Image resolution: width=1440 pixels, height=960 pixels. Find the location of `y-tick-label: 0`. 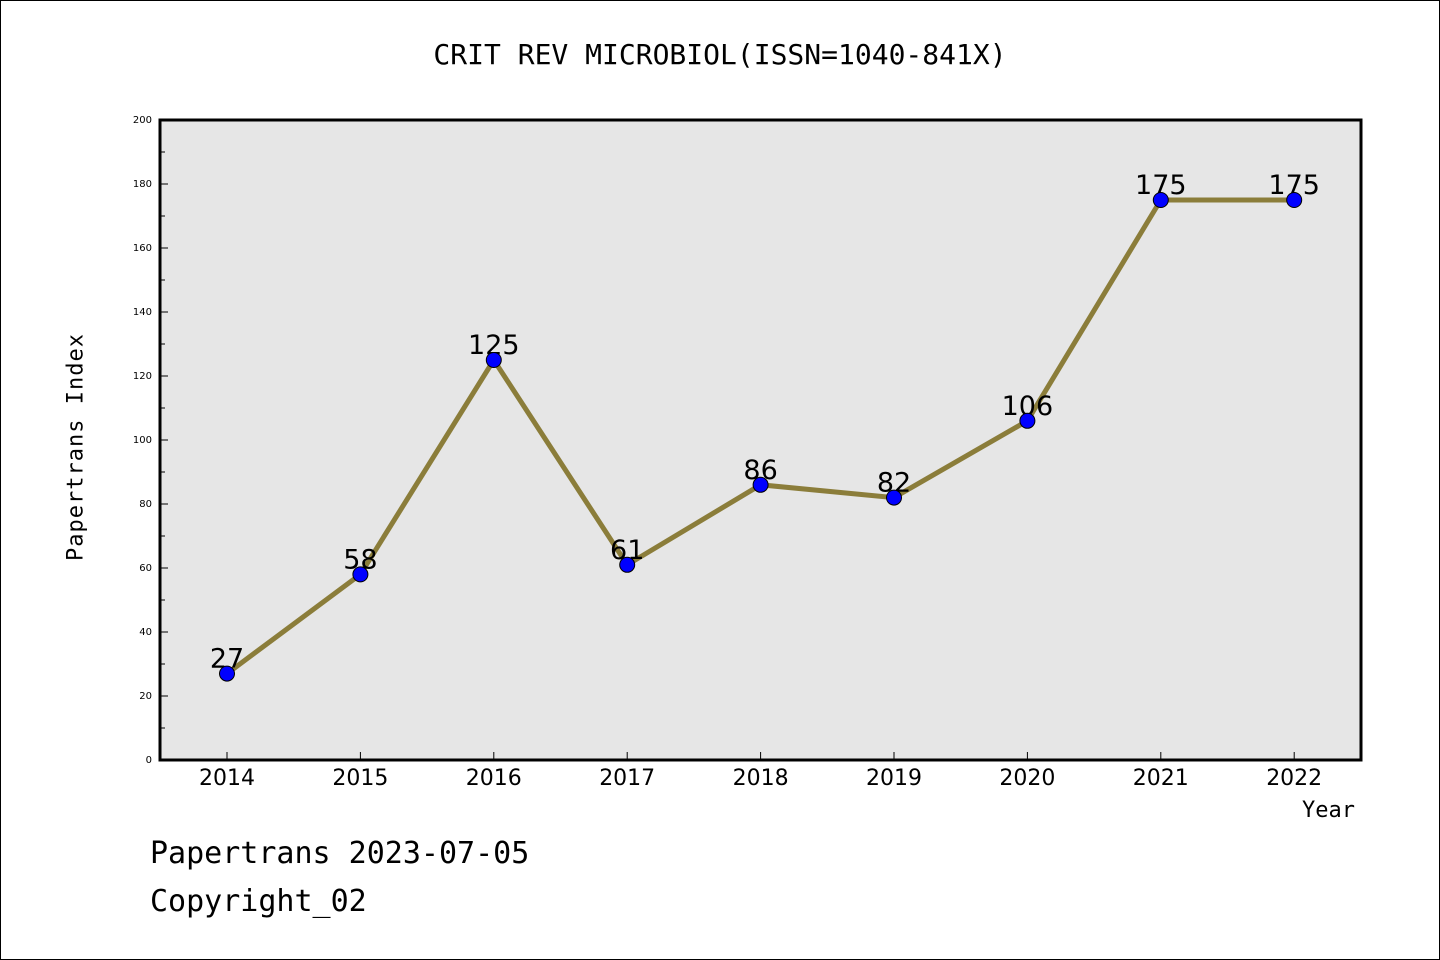

y-tick-label: 0 is located at coordinates (149, 760).